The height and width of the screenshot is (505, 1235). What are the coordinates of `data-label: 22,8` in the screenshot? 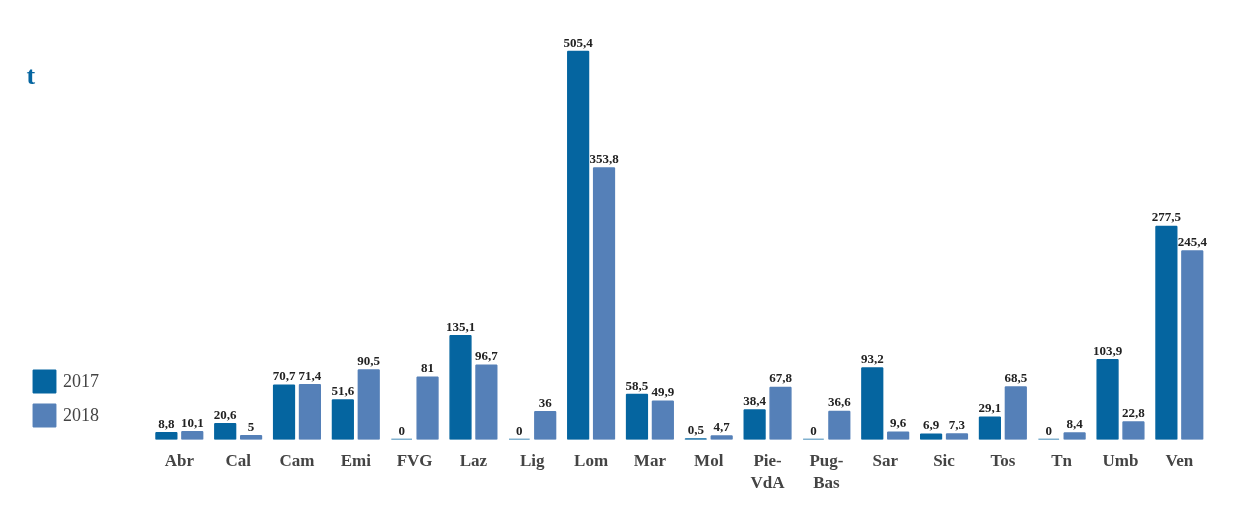 It's located at (1134, 412).